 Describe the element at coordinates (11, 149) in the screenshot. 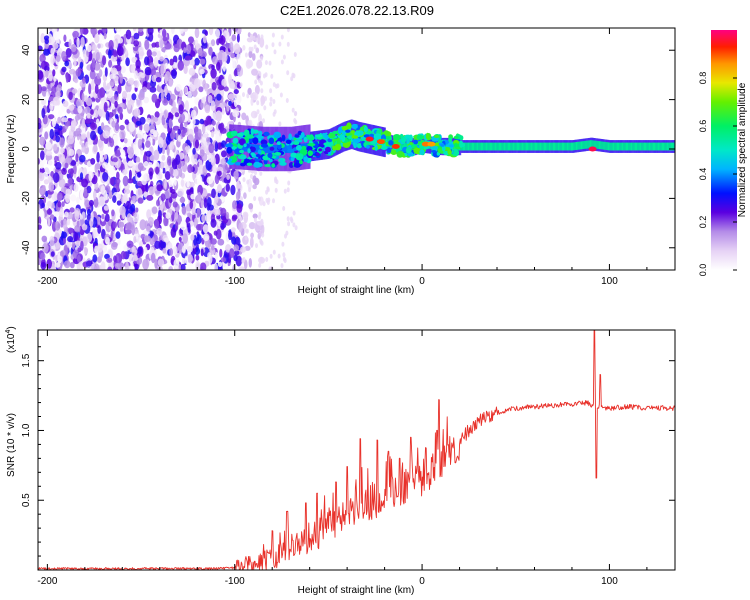

I see `spectrogram-y-label: Frequency (Hz)` at that location.